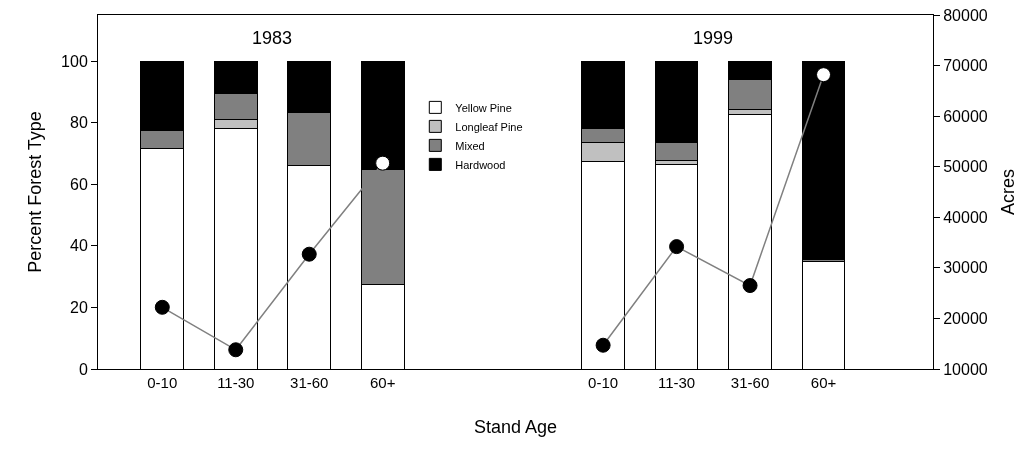 Image resolution: width=1020 pixels, height=459 pixels. I want to click on y-tick-label: 20, so click(79, 308).